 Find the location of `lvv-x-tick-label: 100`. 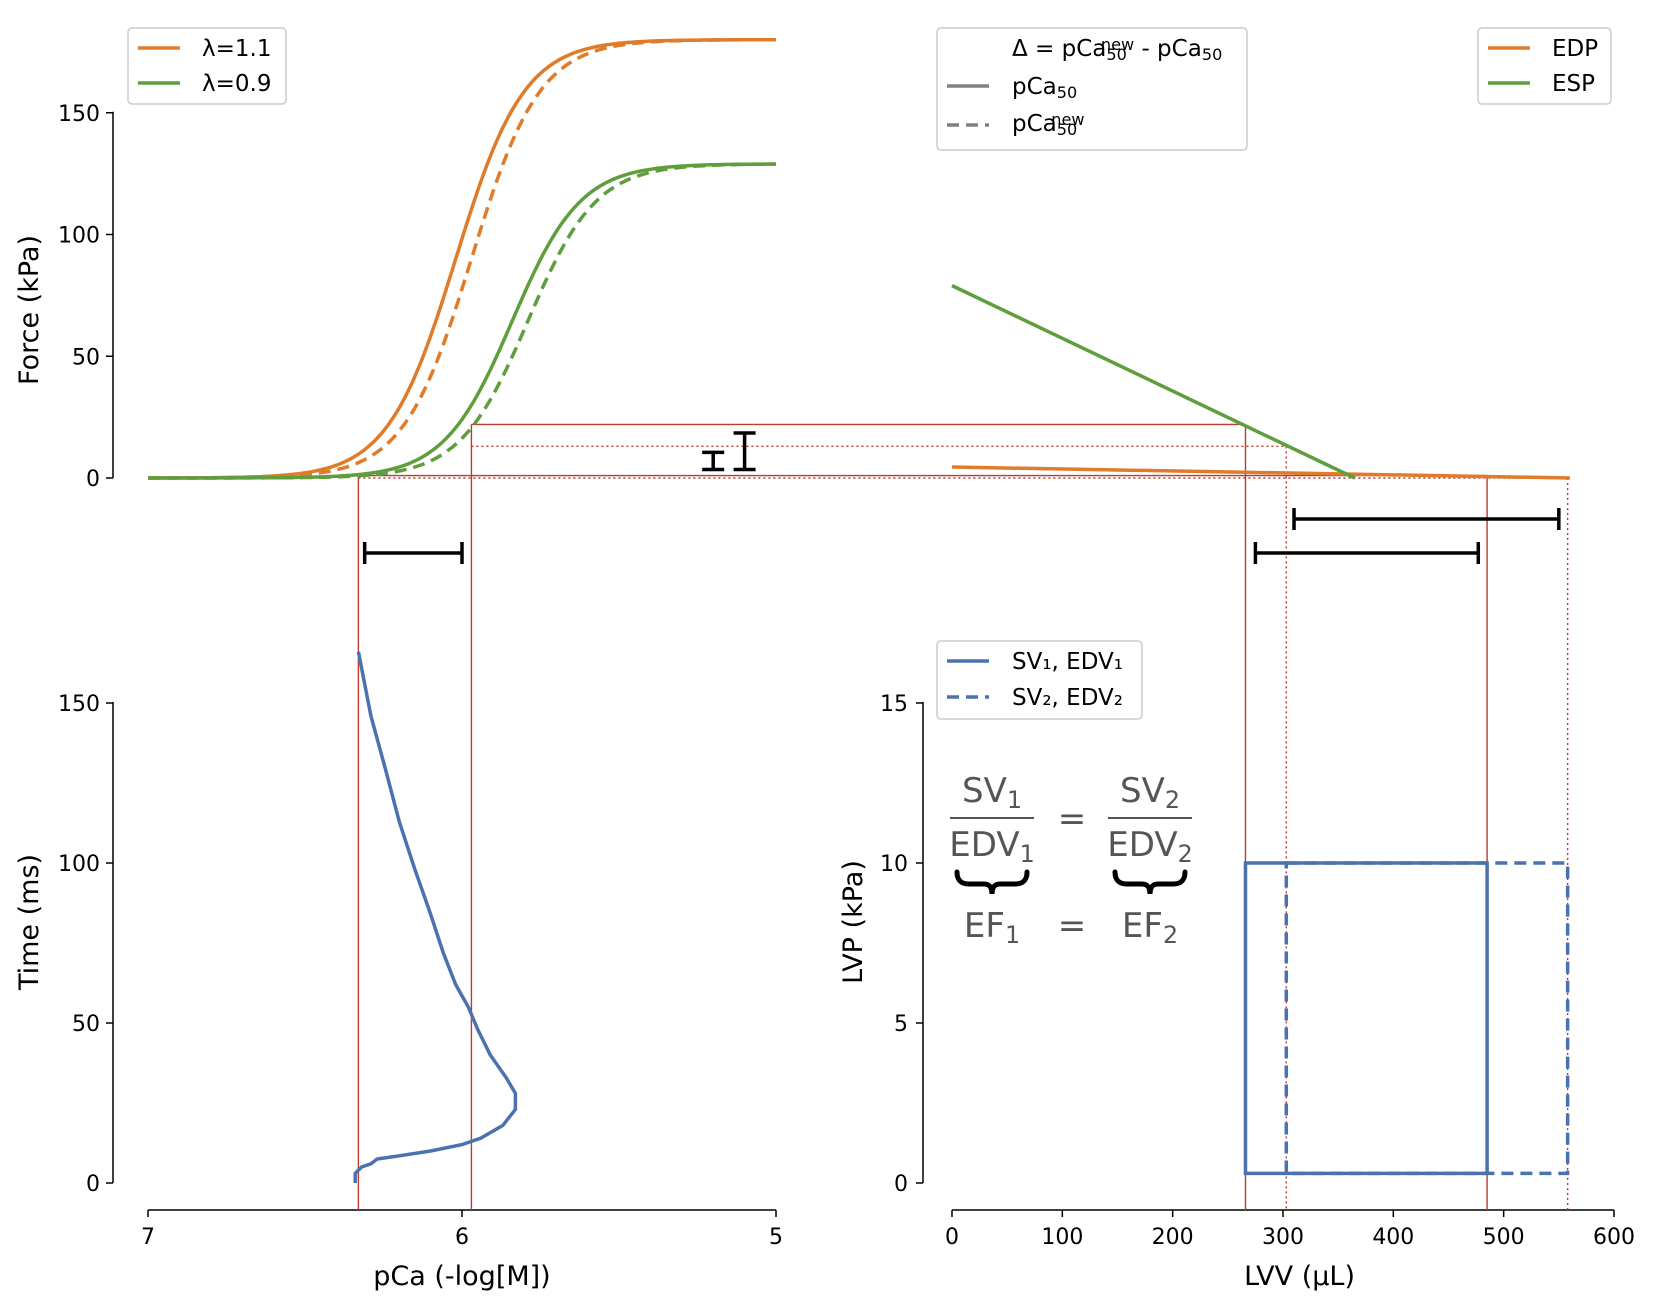

lvv-x-tick-label: 100 is located at coordinates (1062, 1237).